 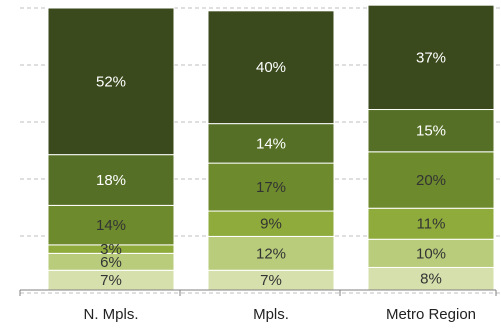 I want to click on data-label: 10%, so click(x=431, y=253).